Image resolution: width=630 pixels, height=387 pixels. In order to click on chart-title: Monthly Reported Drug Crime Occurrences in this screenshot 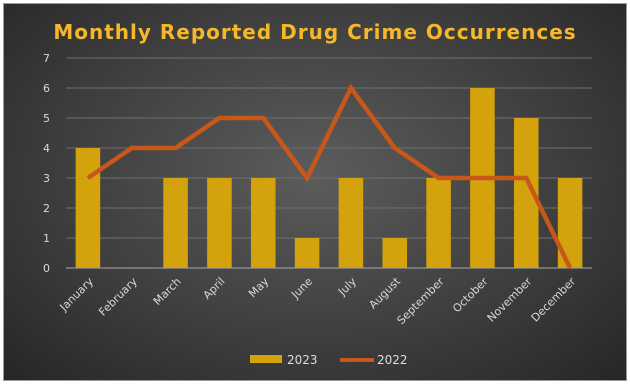, I will do `click(314, 32)`.